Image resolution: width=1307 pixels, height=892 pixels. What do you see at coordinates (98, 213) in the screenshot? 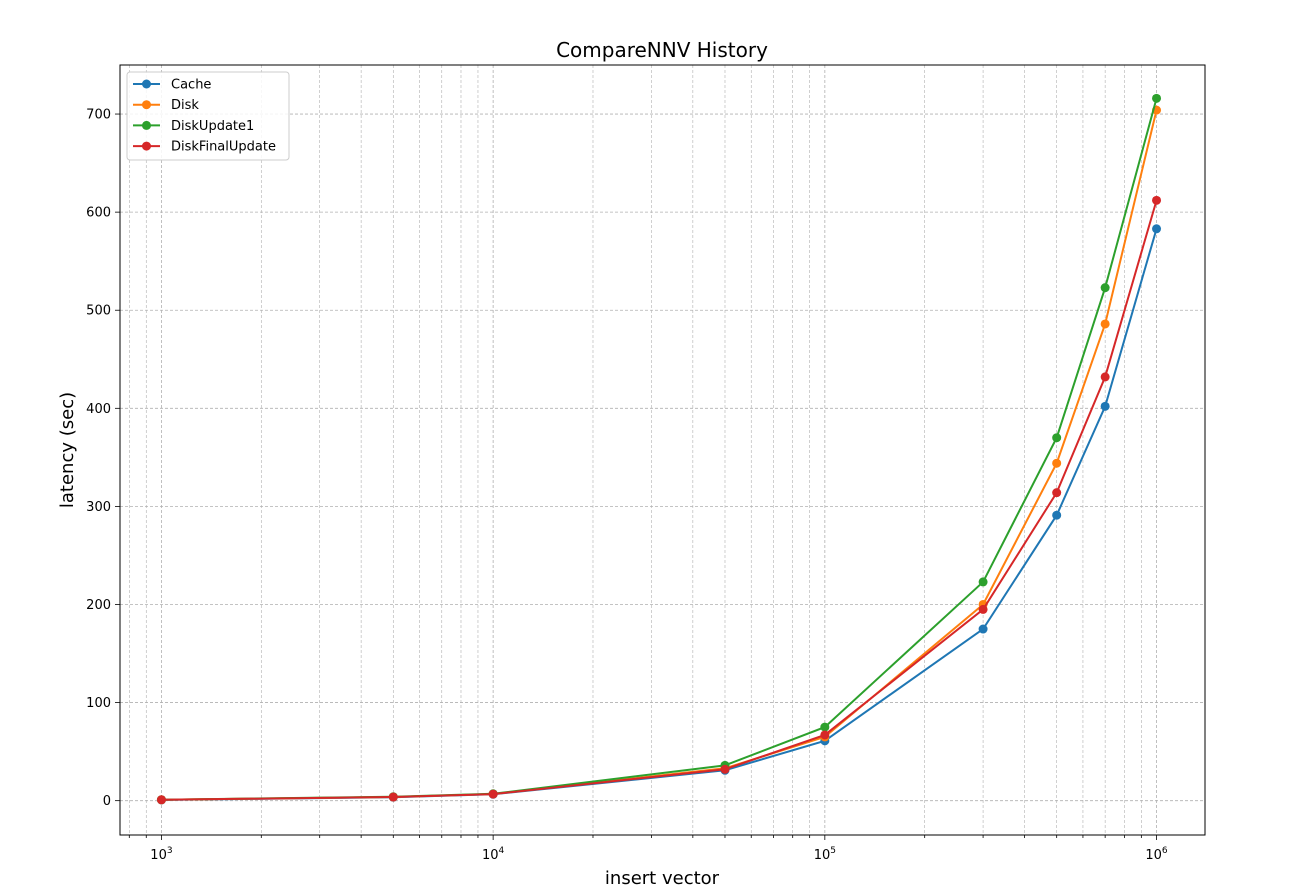
I see `y-tick-label: 600` at bounding box center [98, 213].